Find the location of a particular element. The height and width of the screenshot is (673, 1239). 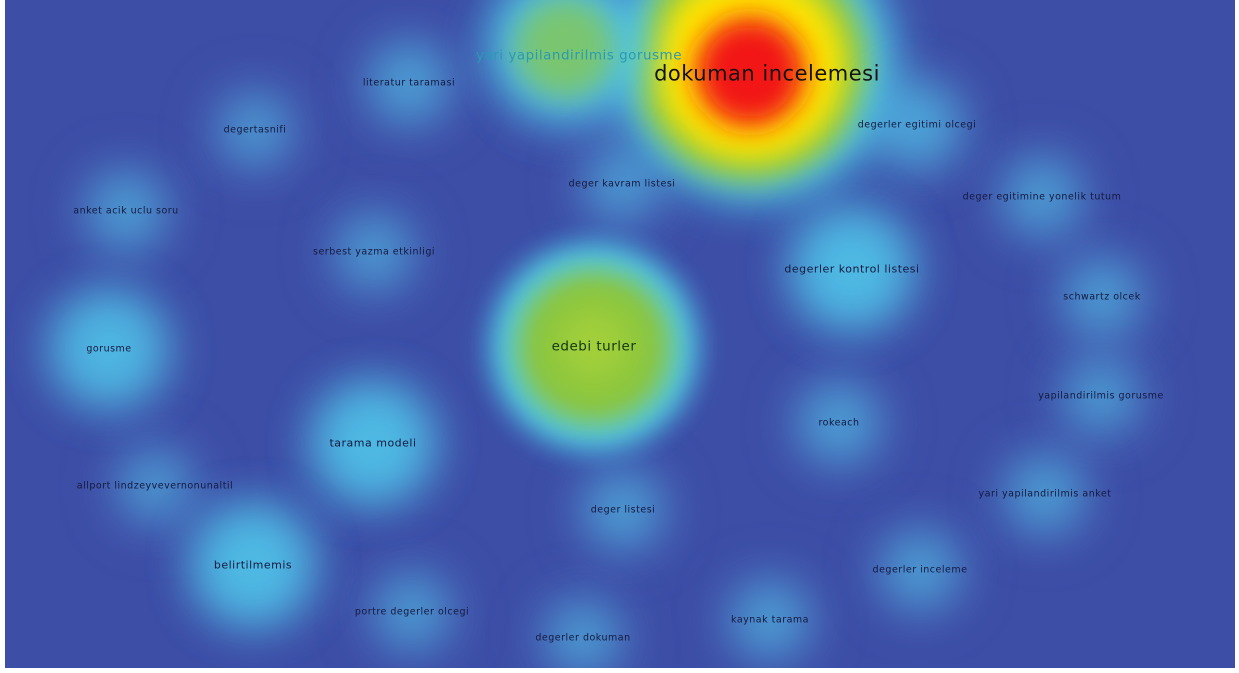

density-blob-kaynak-tarama is located at coordinates (770, 620).